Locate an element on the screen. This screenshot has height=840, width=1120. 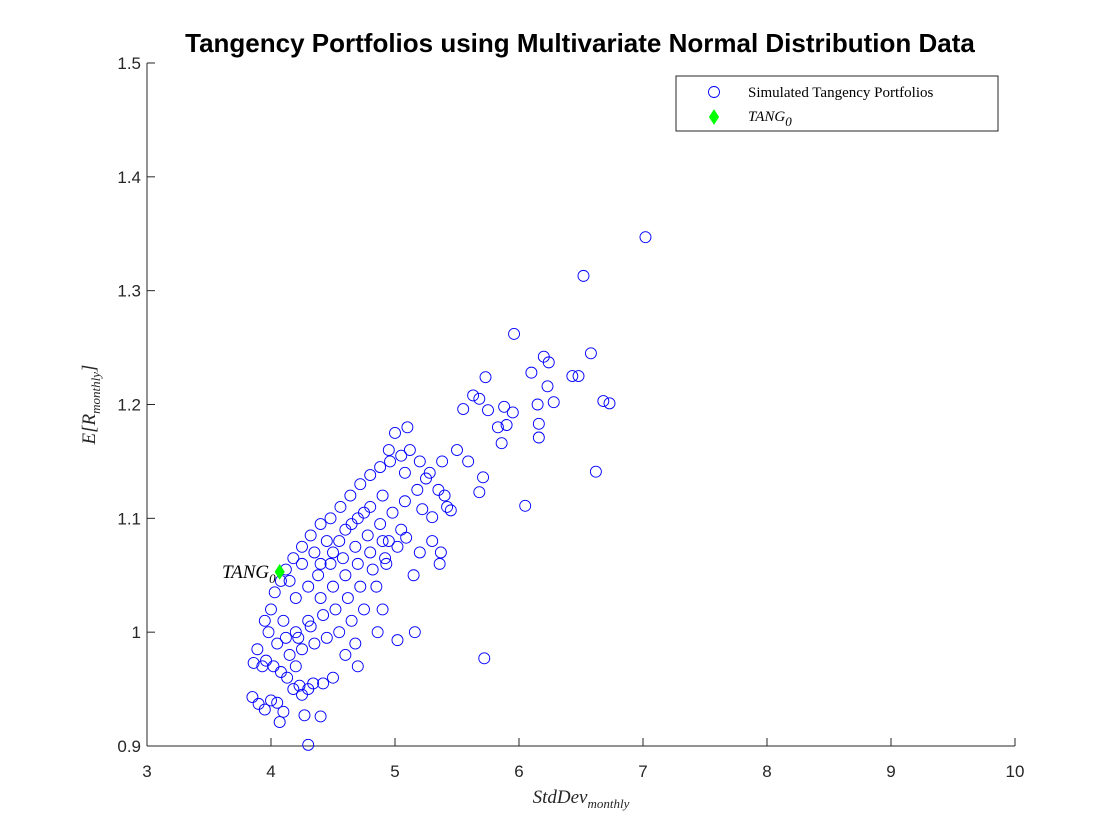
legend-box is located at coordinates (837, 103).